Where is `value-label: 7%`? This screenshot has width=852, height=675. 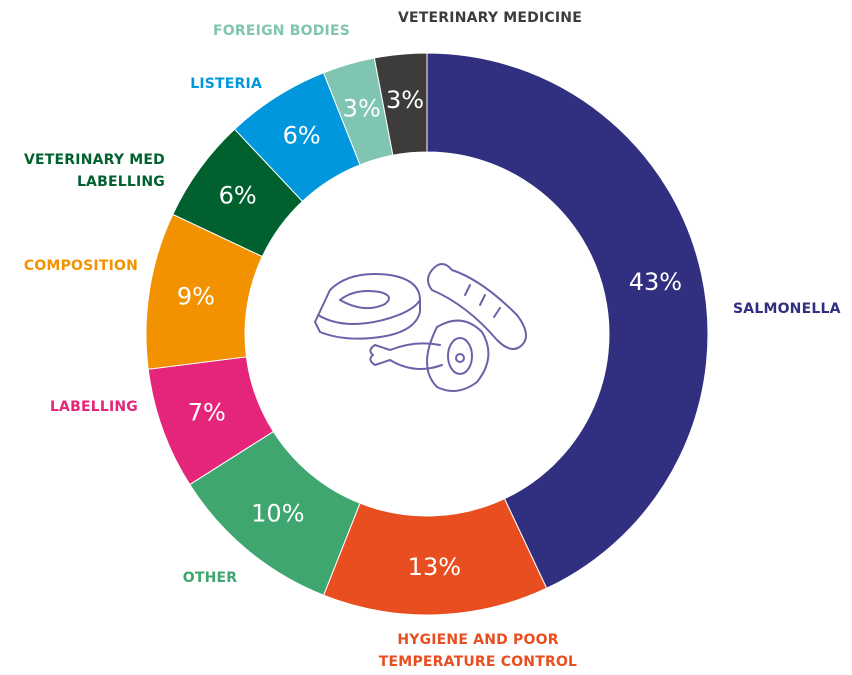
value-label: 7% is located at coordinates (207, 412).